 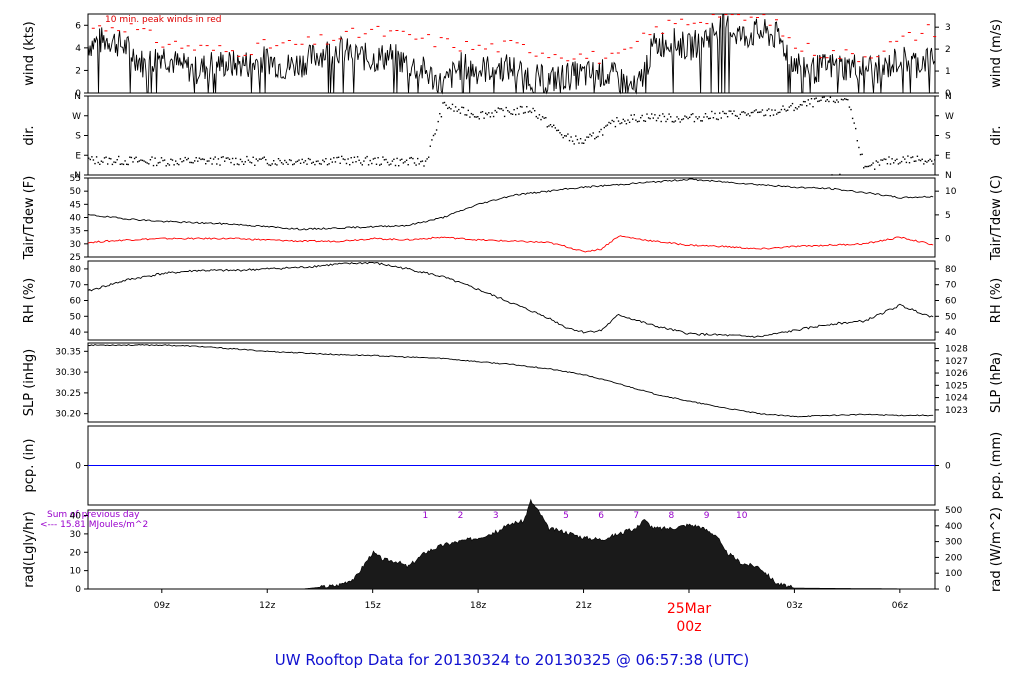 I want to click on rad-right-tick-label: 500, so click(x=953, y=511).